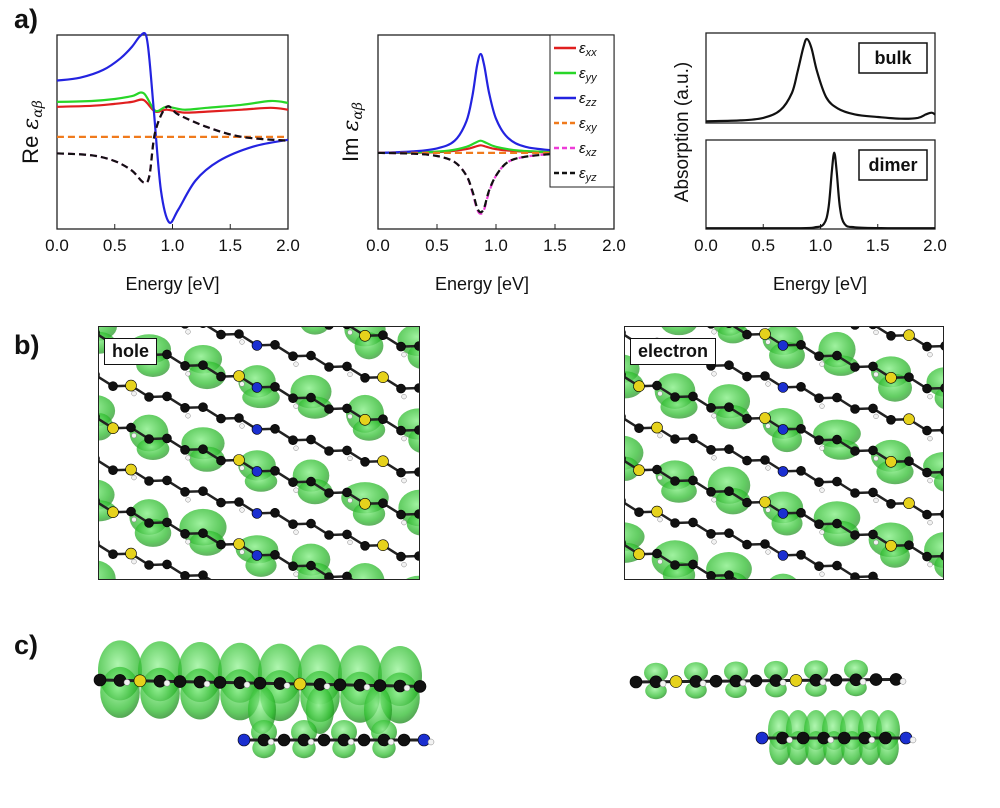 The height and width of the screenshot is (808, 1000). What do you see at coordinates (131, 351) in the screenshot?
I see `hole-label: hole` at bounding box center [131, 351].